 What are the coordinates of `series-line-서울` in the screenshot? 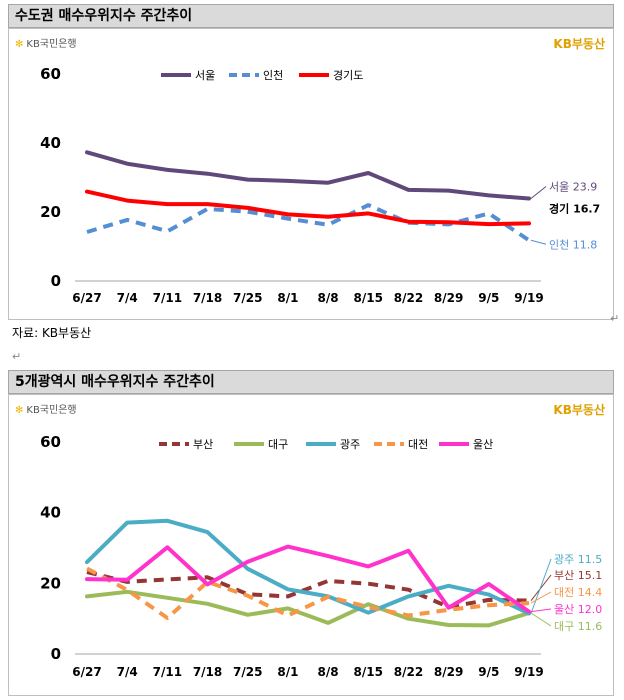 It's located at (308, 175).